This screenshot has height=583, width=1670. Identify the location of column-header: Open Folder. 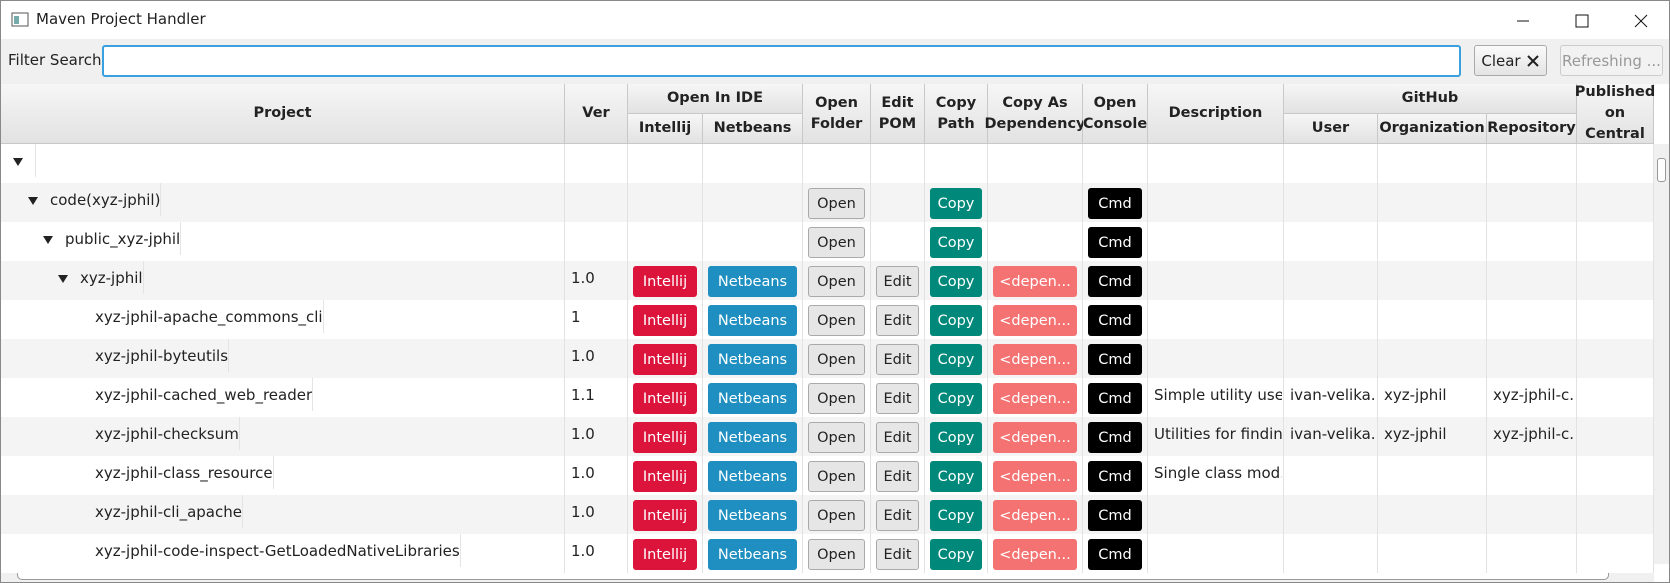
(837, 114).